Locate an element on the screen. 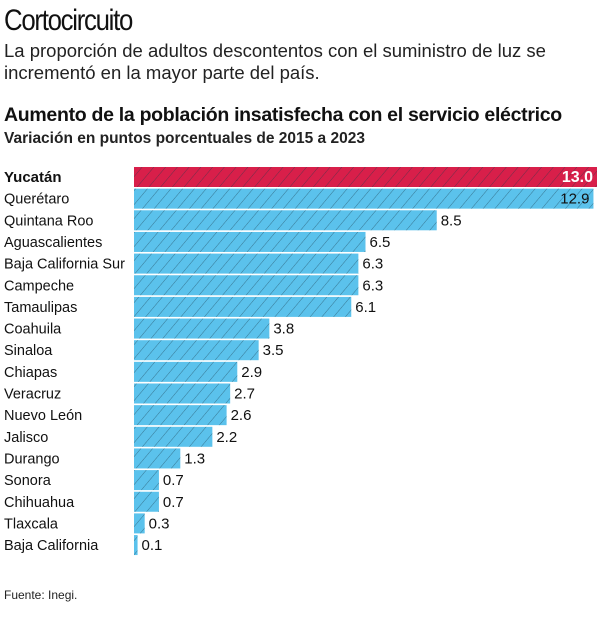  category-label: Sinaloa is located at coordinates (28, 351).